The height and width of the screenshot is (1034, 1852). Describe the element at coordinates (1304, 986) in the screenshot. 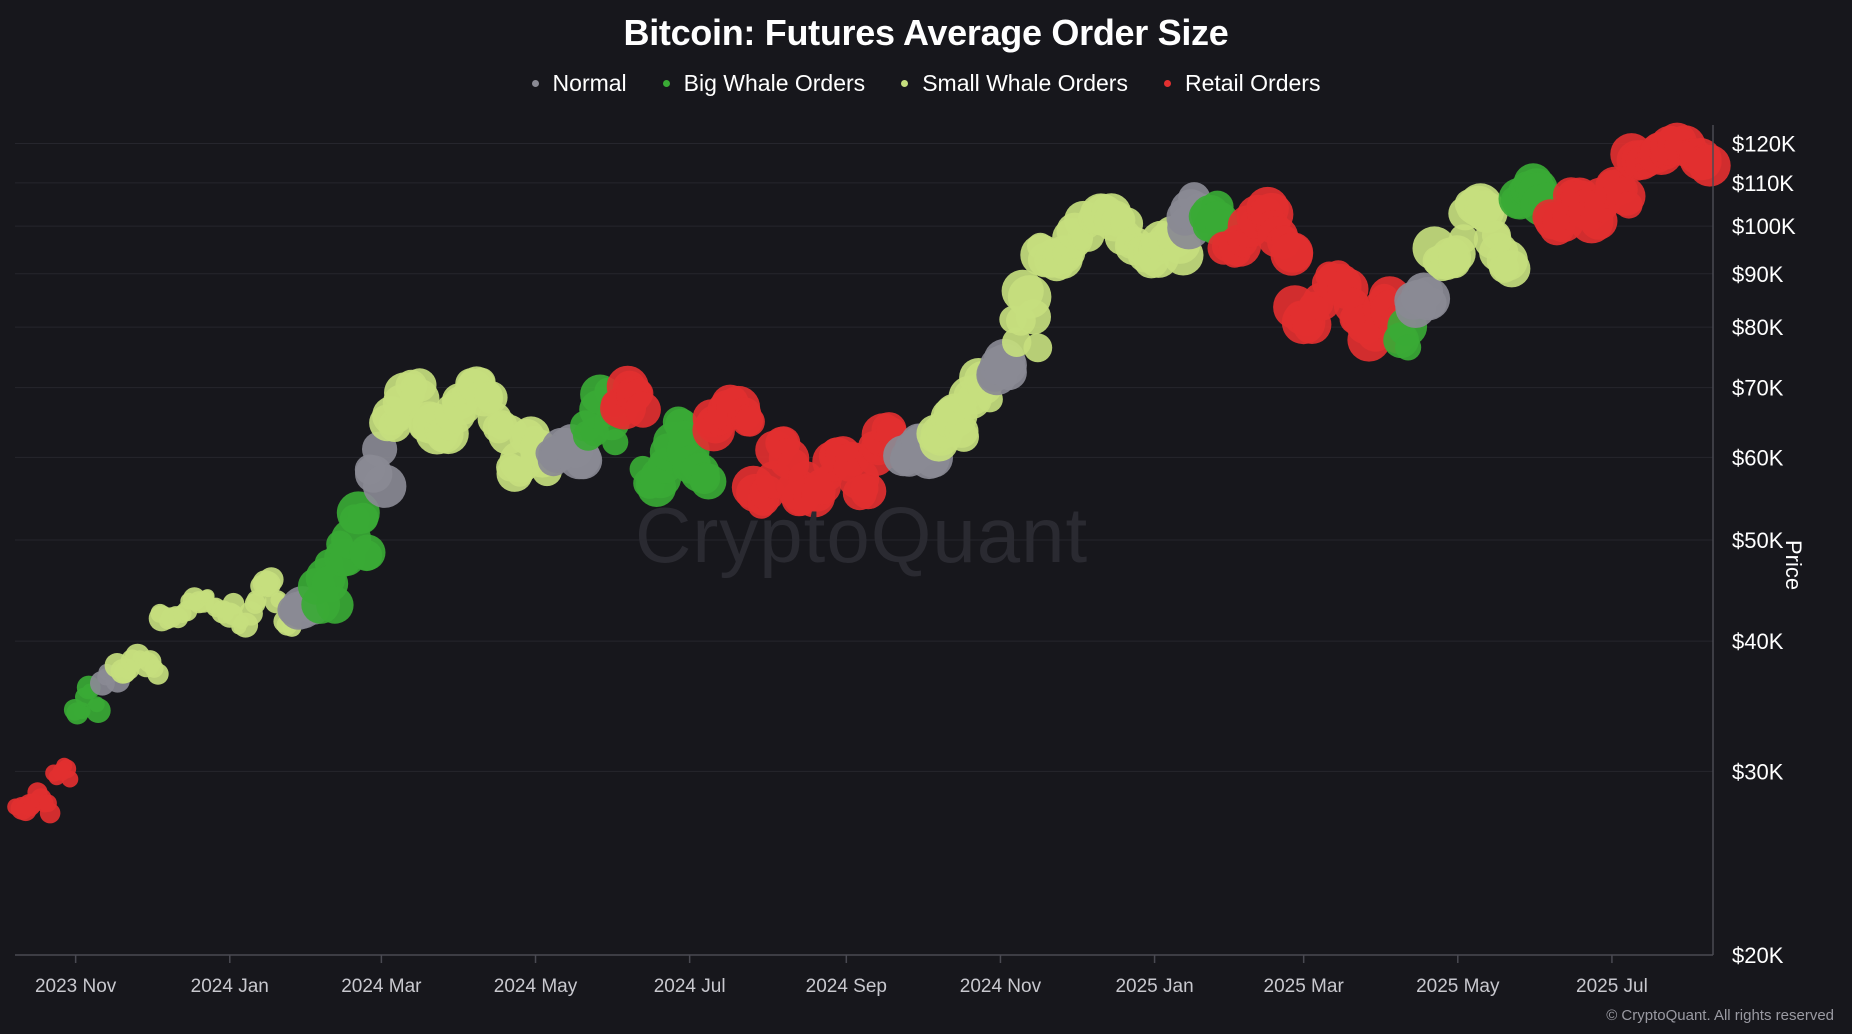

I see `x-tick-label: 2025 Mar` at that location.